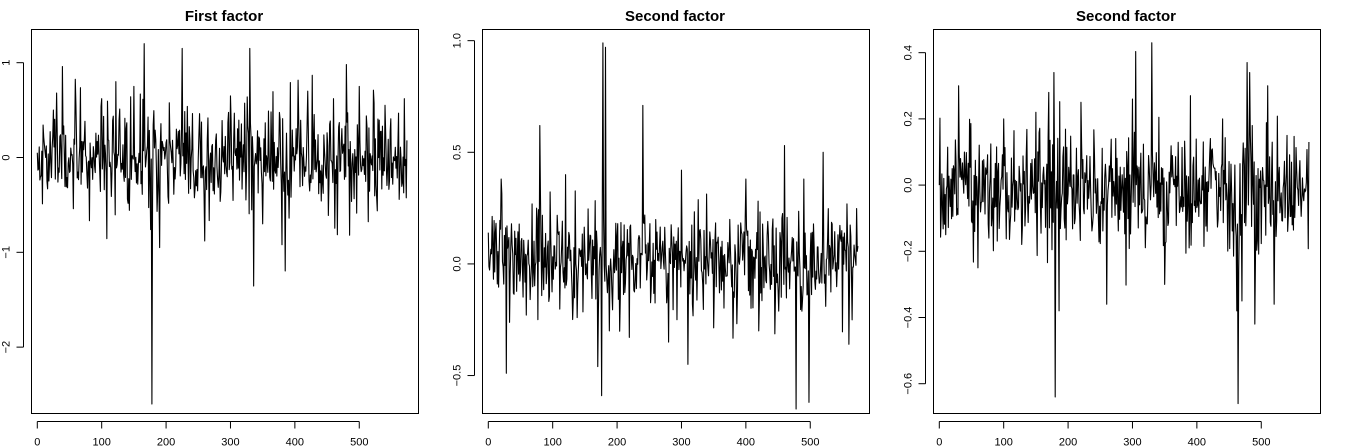  Describe the element at coordinates (7, 347) in the screenshot. I see `y-tick-label: −2` at that location.